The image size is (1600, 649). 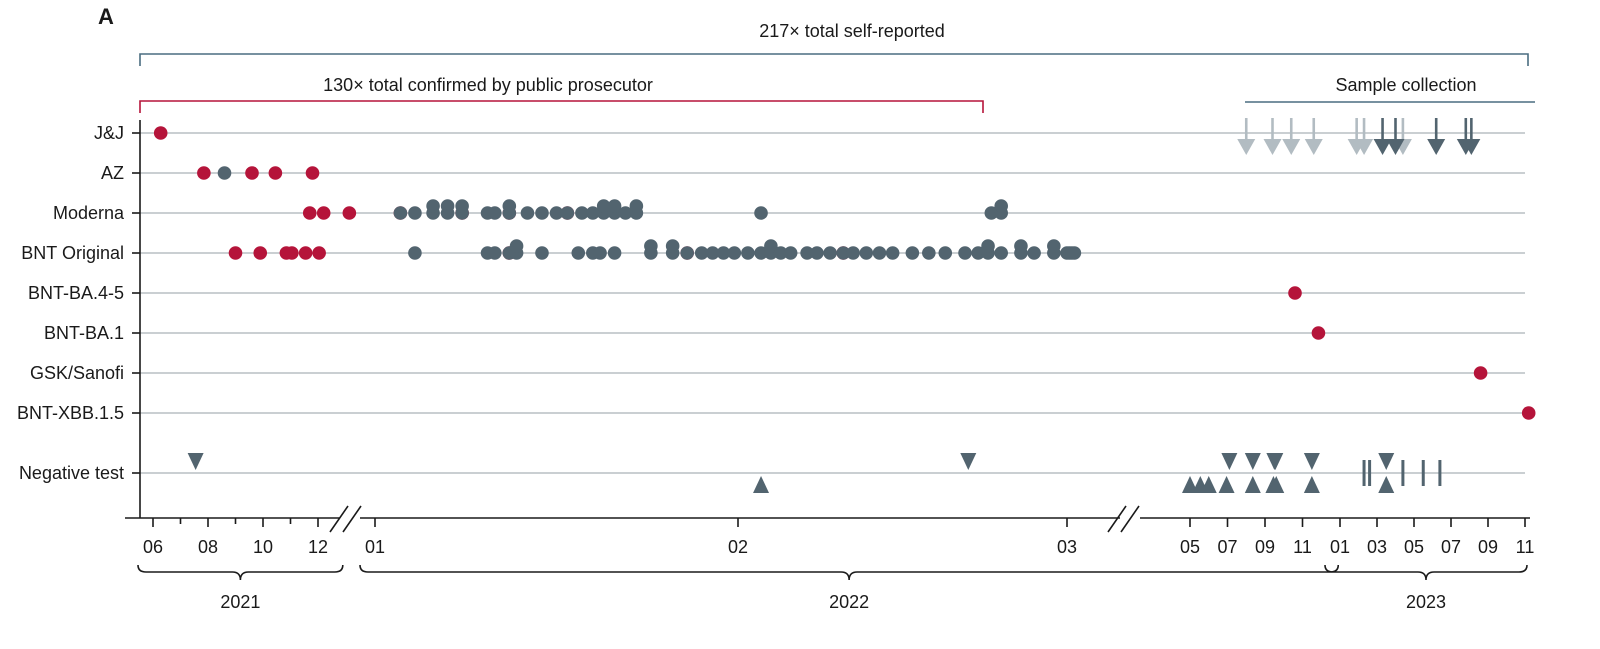 What do you see at coordinates (84, 333) in the screenshot?
I see `row-label: BNT-BA.1` at bounding box center [84, 333].